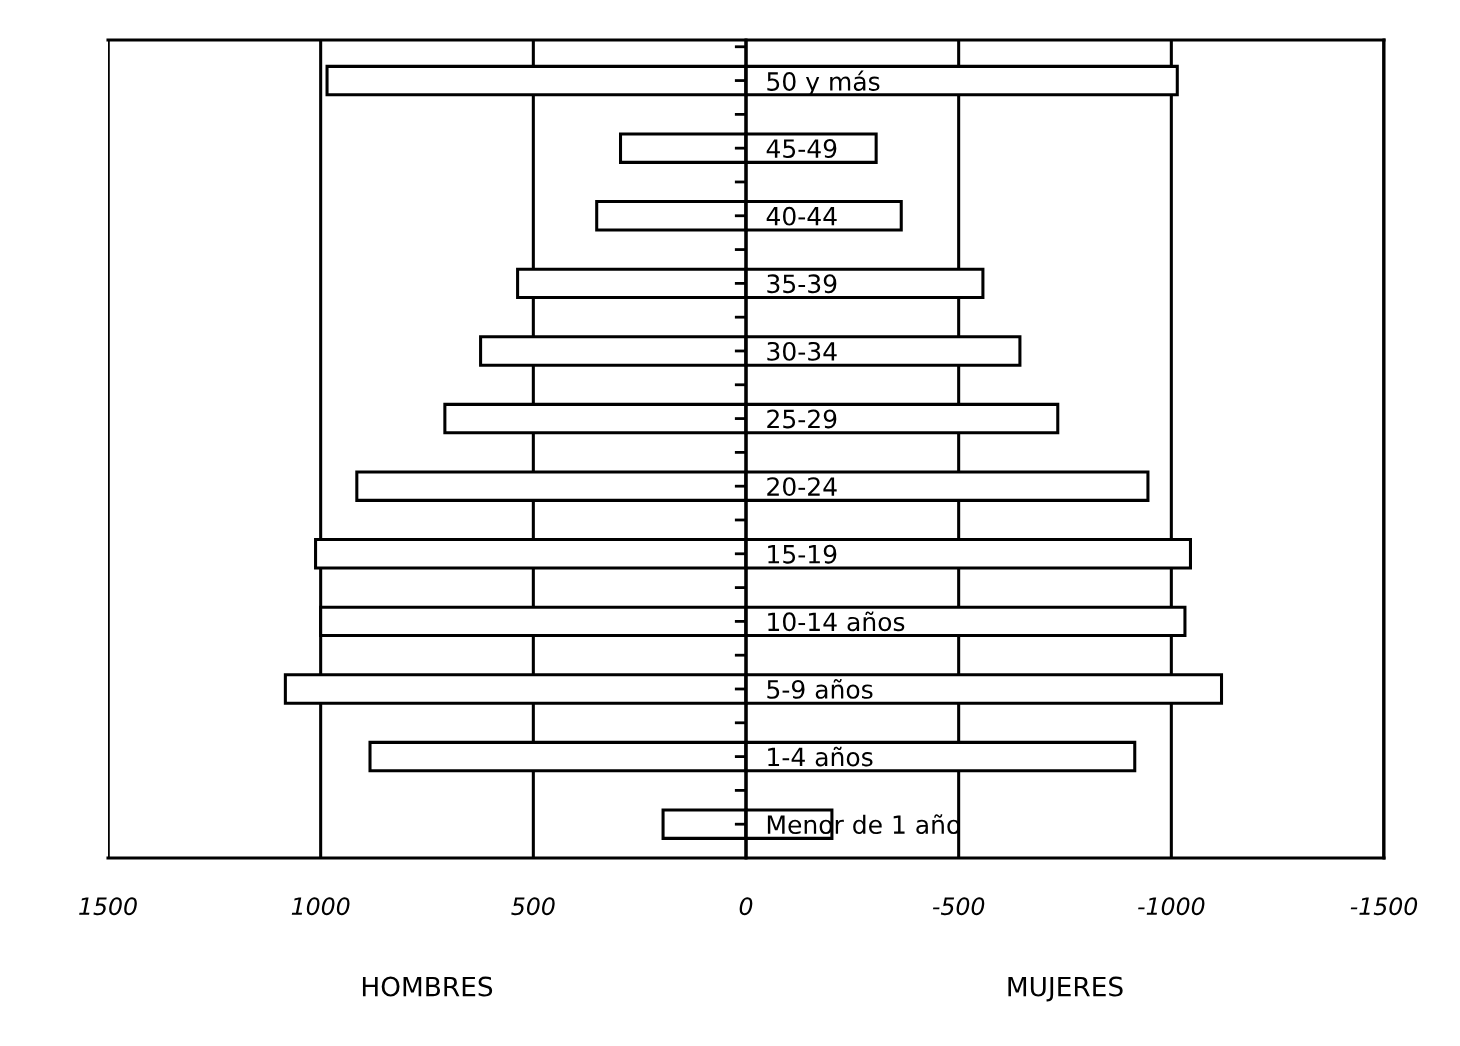  What do you see at coordinates (533, 906) in the screenshot?
I see `x-tick-label: 500` at bounding box center [533, 906].